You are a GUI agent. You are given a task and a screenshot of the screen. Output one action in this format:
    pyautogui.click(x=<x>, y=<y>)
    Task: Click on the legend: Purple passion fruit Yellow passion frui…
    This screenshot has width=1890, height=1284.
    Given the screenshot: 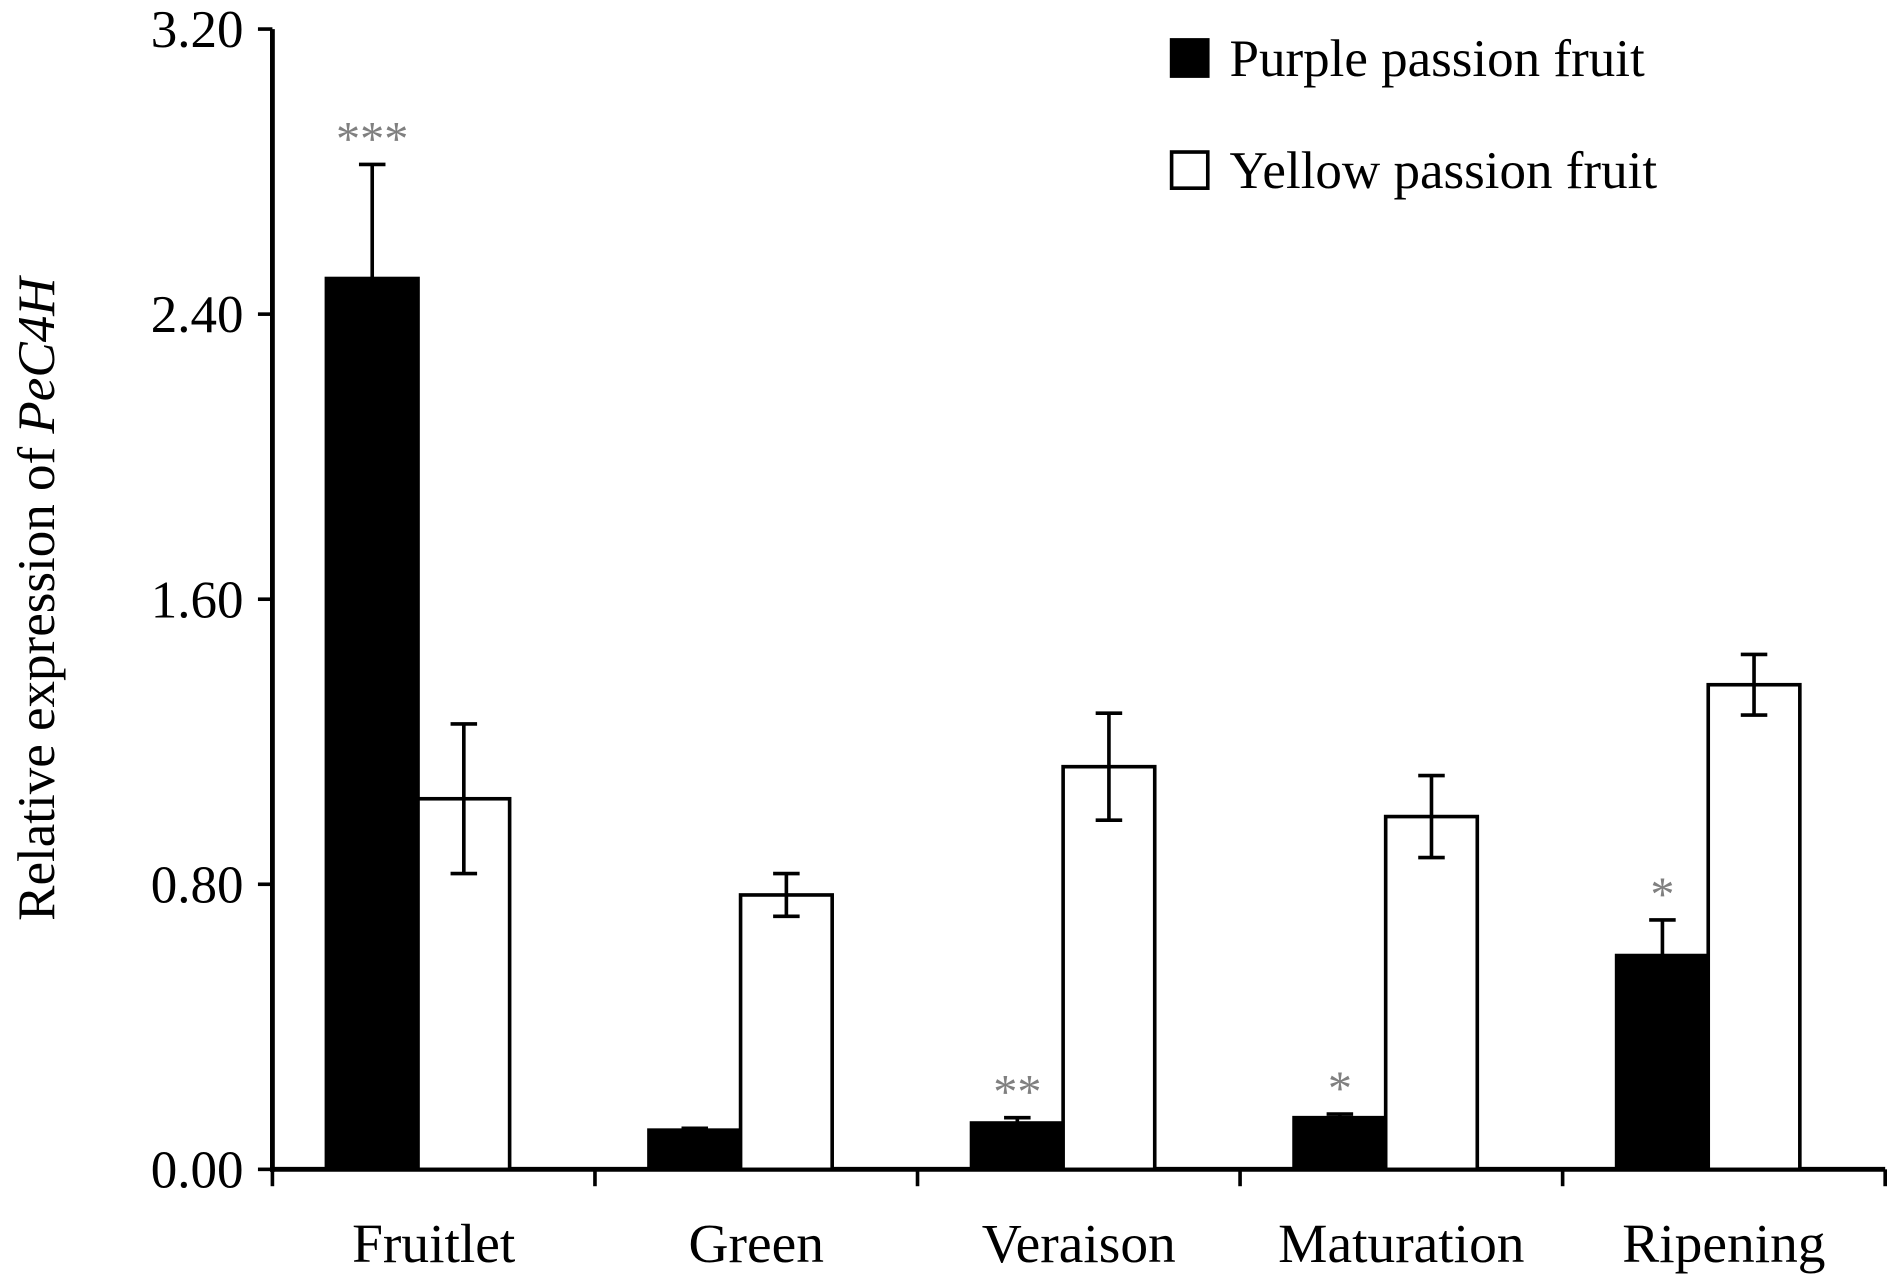 What is the action you would take?
    pyautogui.click(x=1413, y=115)
    